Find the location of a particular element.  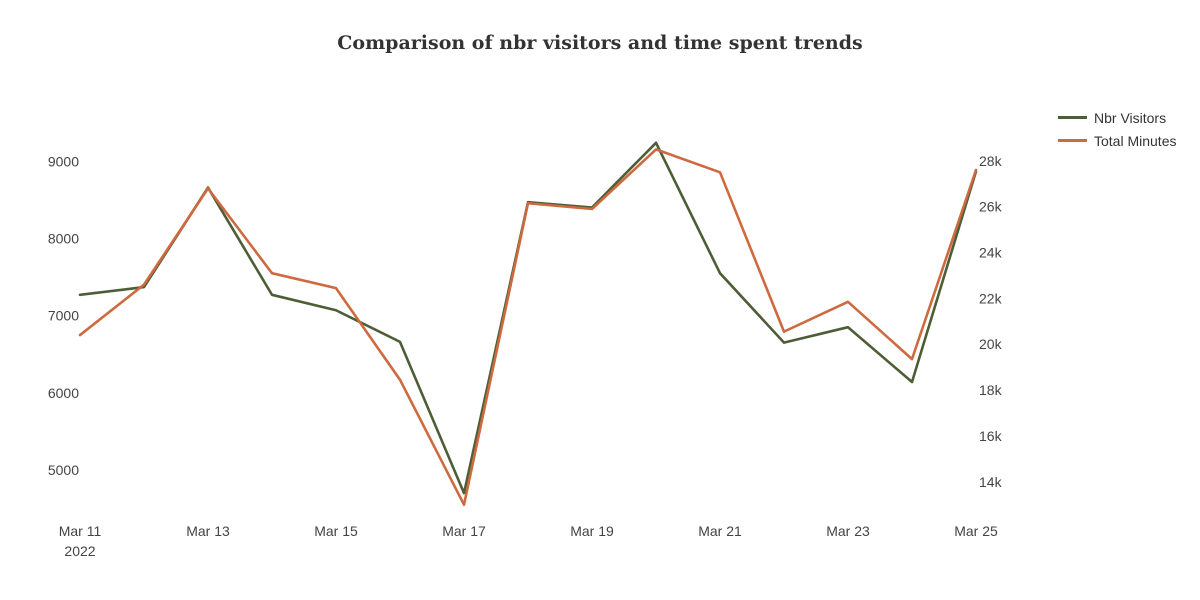

legend-label-nbr-visitors: Nbr Visitors is located at coordinates (1130, 117).